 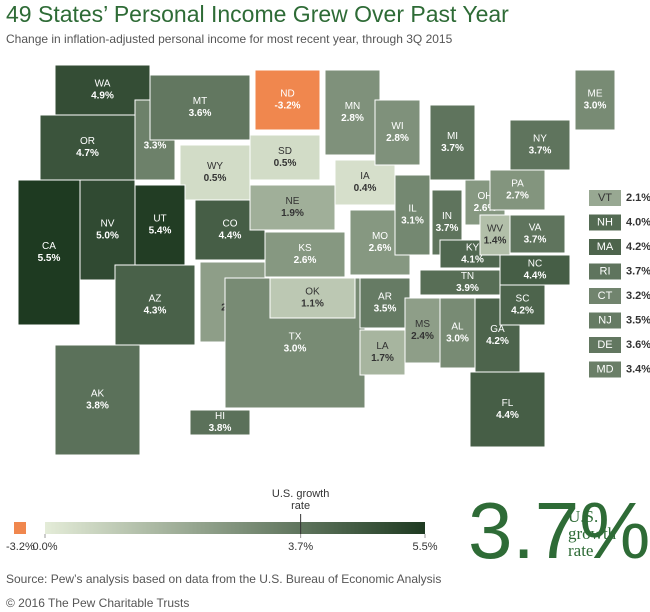 What do you see at coordinates (638, 222) in the screenshot?
I see `small-state-value: 4.0%` at bounding box center [638, 222].